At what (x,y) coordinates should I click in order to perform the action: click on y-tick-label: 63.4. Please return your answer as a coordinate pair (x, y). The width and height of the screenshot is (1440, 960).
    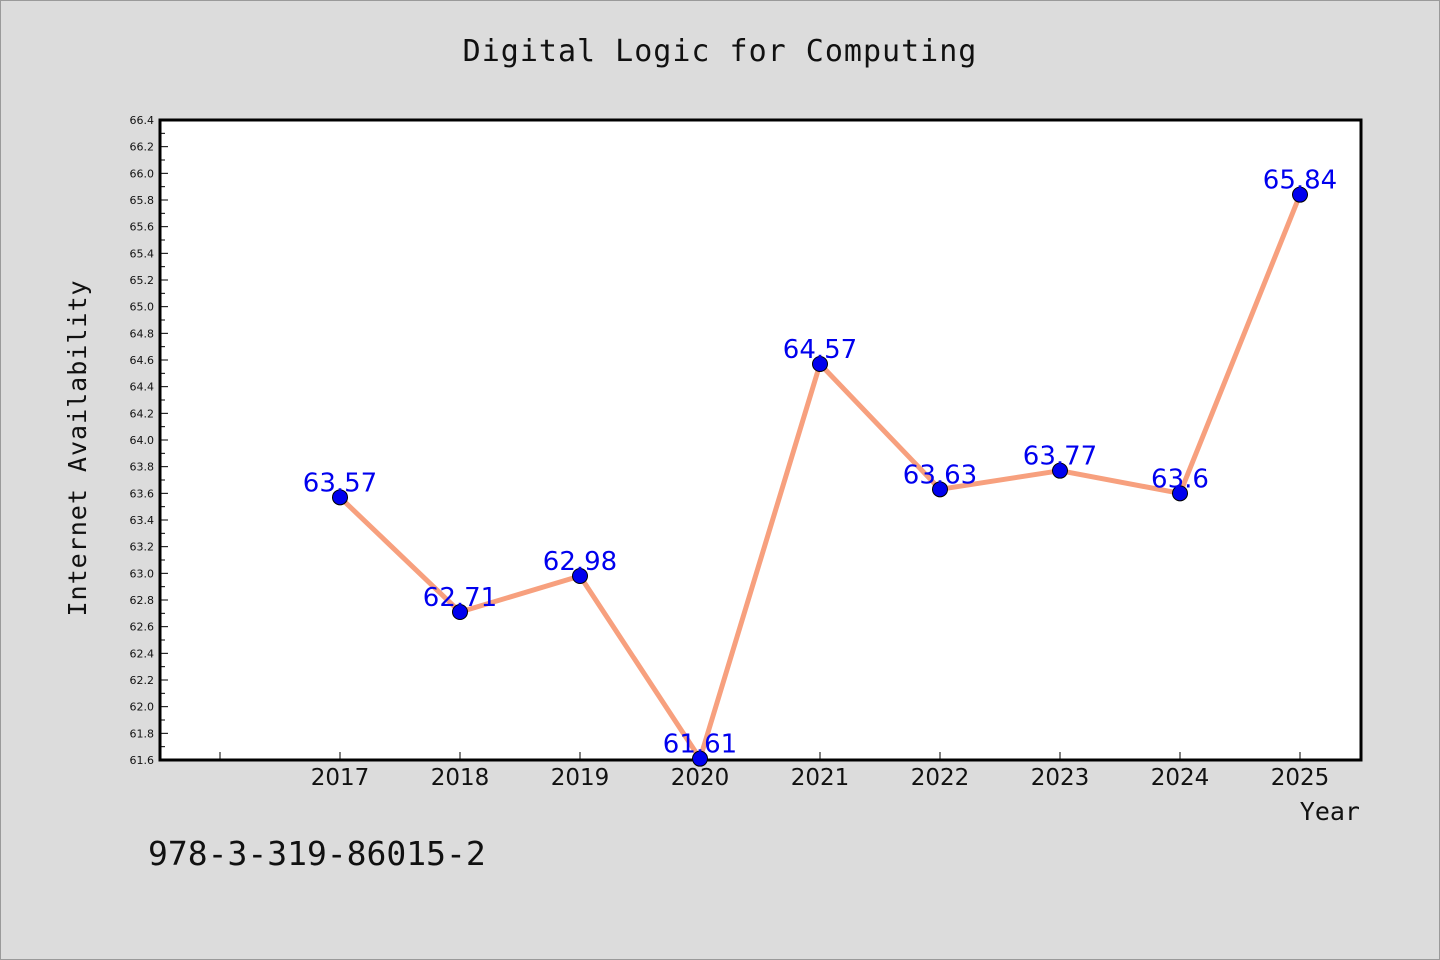
    Looking at the image, I should click on (142, 520).